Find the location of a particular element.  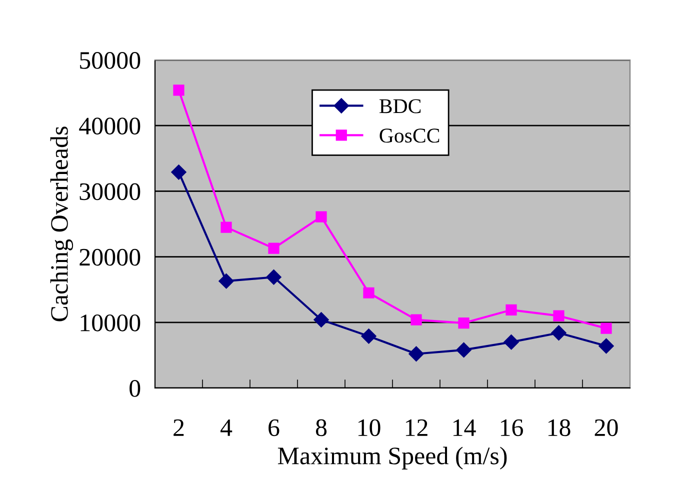

x-axis-title: Maximum Speed (m/s) is located at coordinates (392, 458).